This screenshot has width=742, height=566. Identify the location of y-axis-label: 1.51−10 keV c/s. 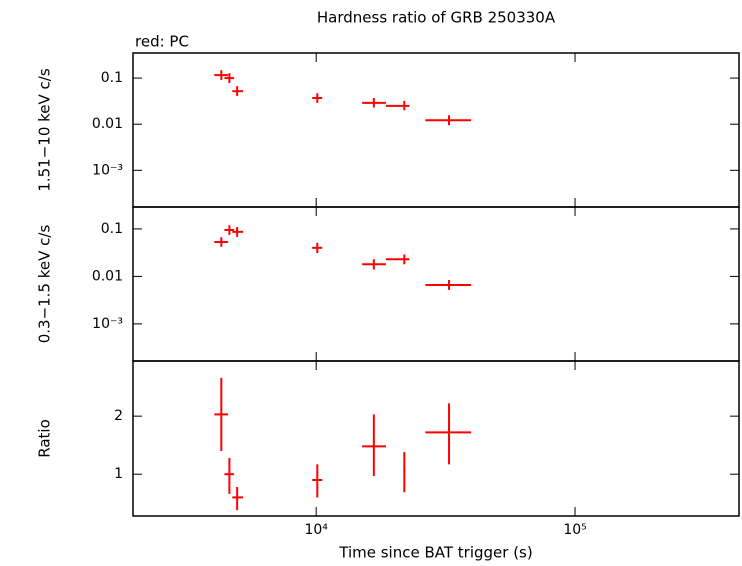
(45, 130).